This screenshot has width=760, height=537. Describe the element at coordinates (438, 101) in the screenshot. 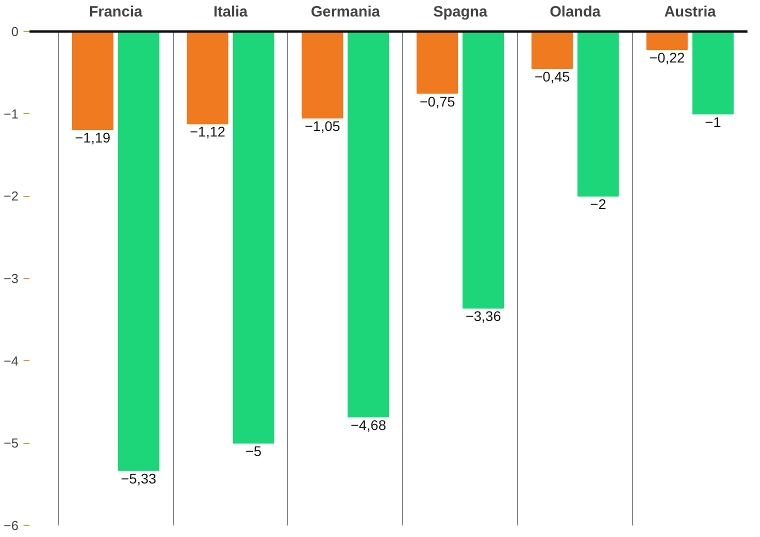

I see `data-label: −0,75` at that location.